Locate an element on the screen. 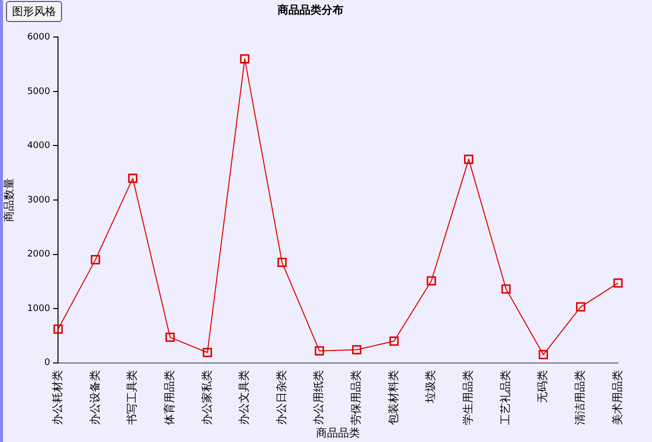 This screenshot has height=442, width=652. y-tick-label: 1000 is located at coordinates (38, 309).